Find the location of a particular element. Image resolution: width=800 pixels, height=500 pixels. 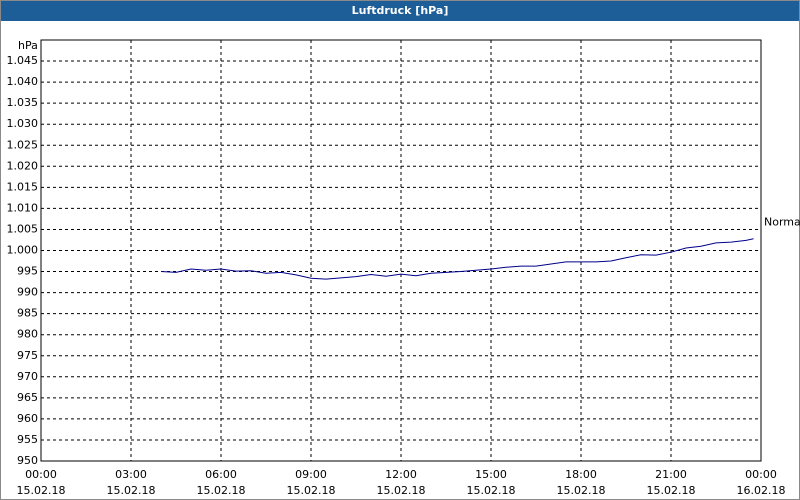

x-tick-label: 00:00 15.02.18 is located at coordinates (41, 482).